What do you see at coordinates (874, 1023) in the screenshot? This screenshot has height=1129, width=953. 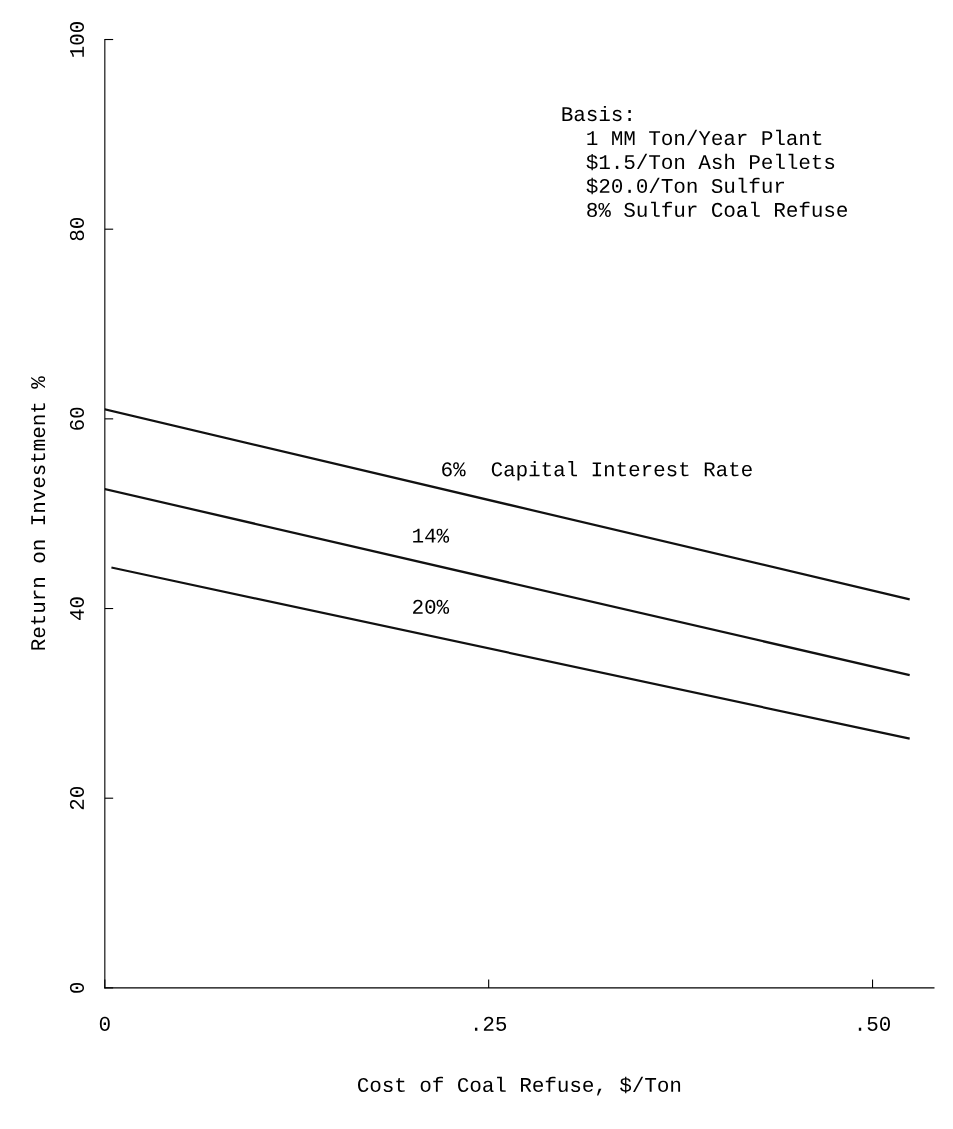 I see `x-tick-label: .50` at bounding box center [874, 1023].